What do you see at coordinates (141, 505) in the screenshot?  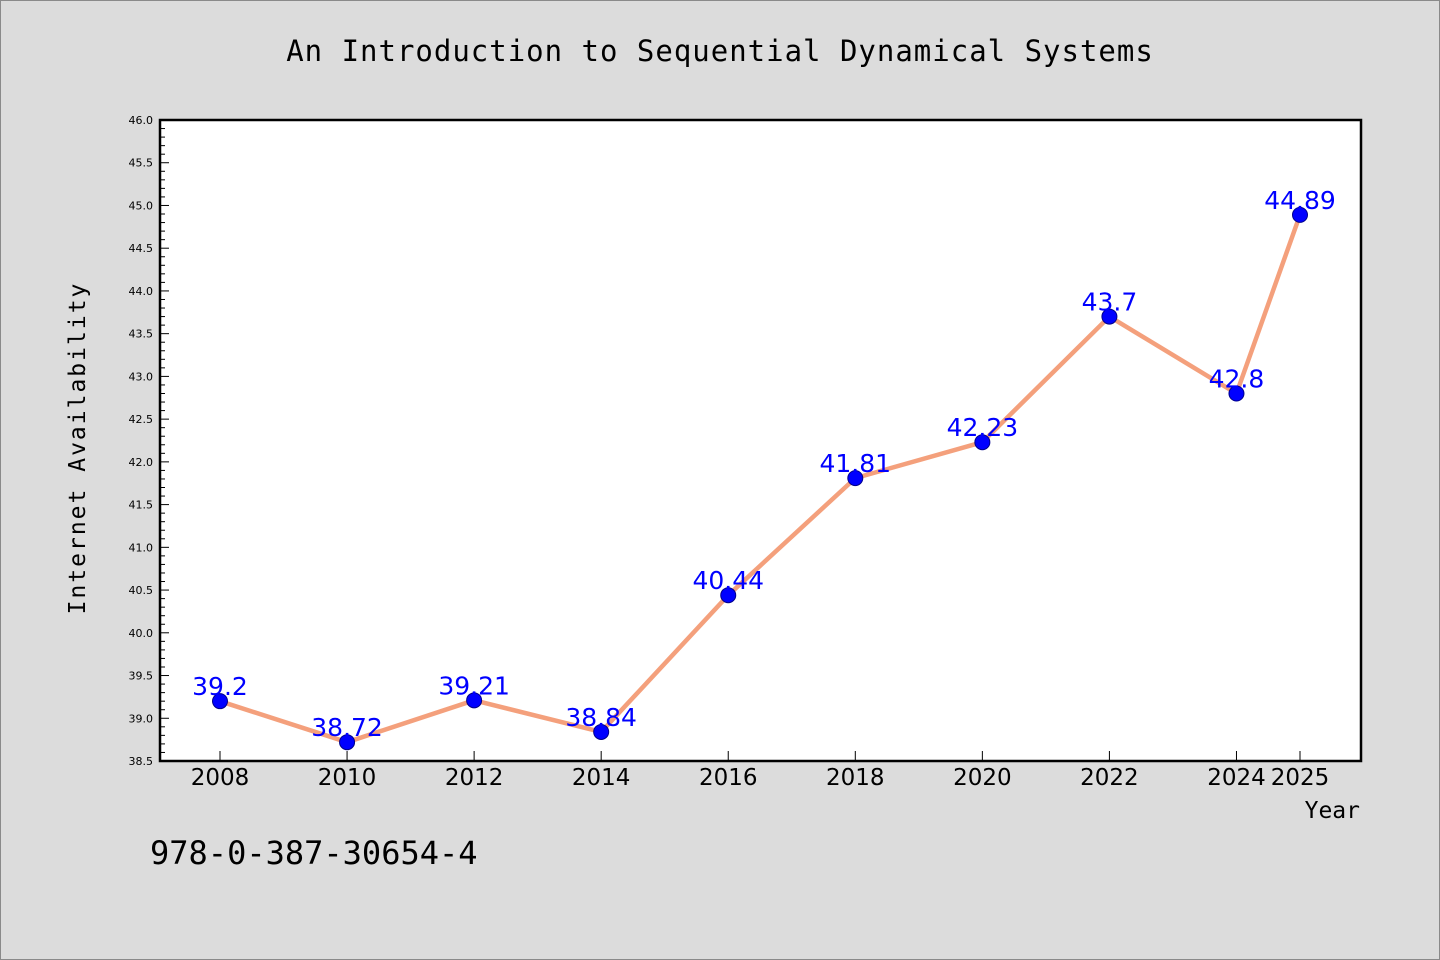 I see `y-tick-label: 41.5` at bounding box center [141, 505].